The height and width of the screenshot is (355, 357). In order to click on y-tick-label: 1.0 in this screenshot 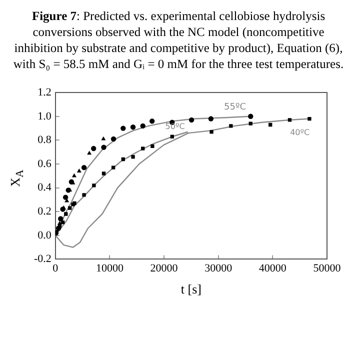, I will do `click(45, 116)`.